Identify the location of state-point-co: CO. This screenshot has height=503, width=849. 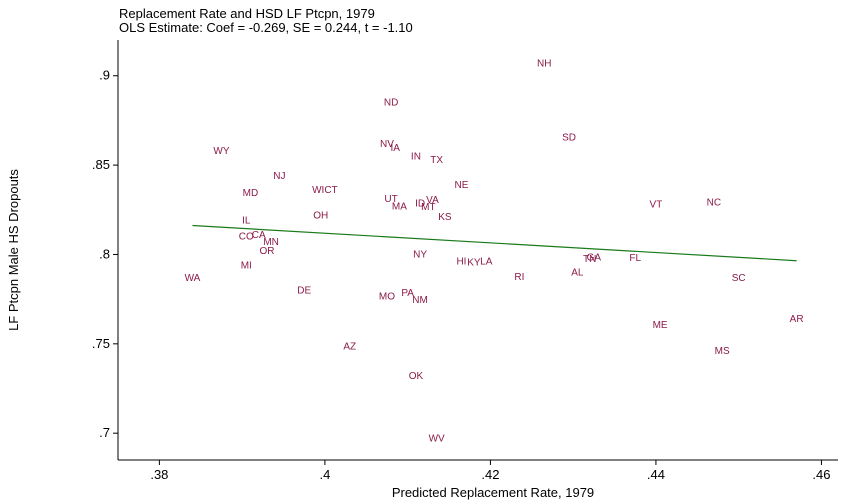
(246, 237).